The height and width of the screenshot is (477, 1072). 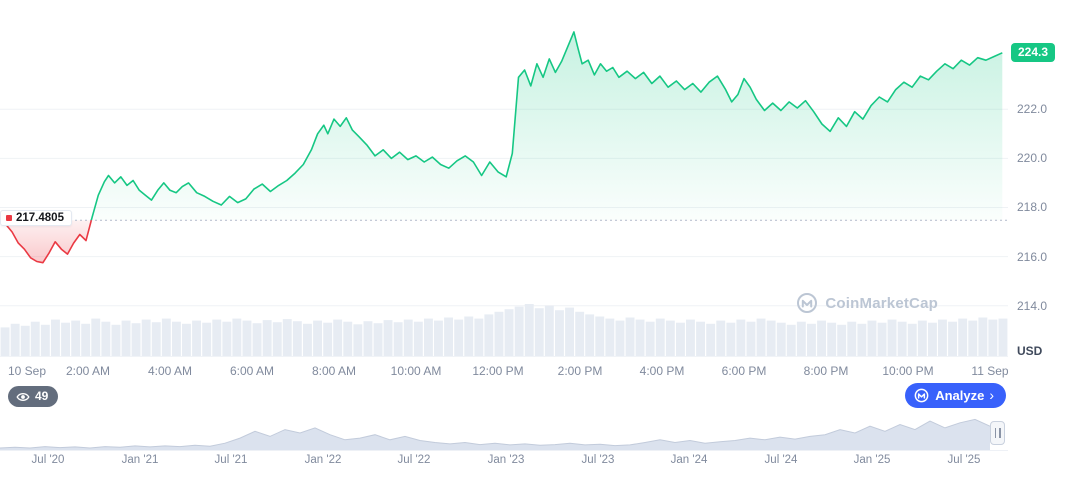 I want to click on range-navigator-svg, so click(x=504, y=431).